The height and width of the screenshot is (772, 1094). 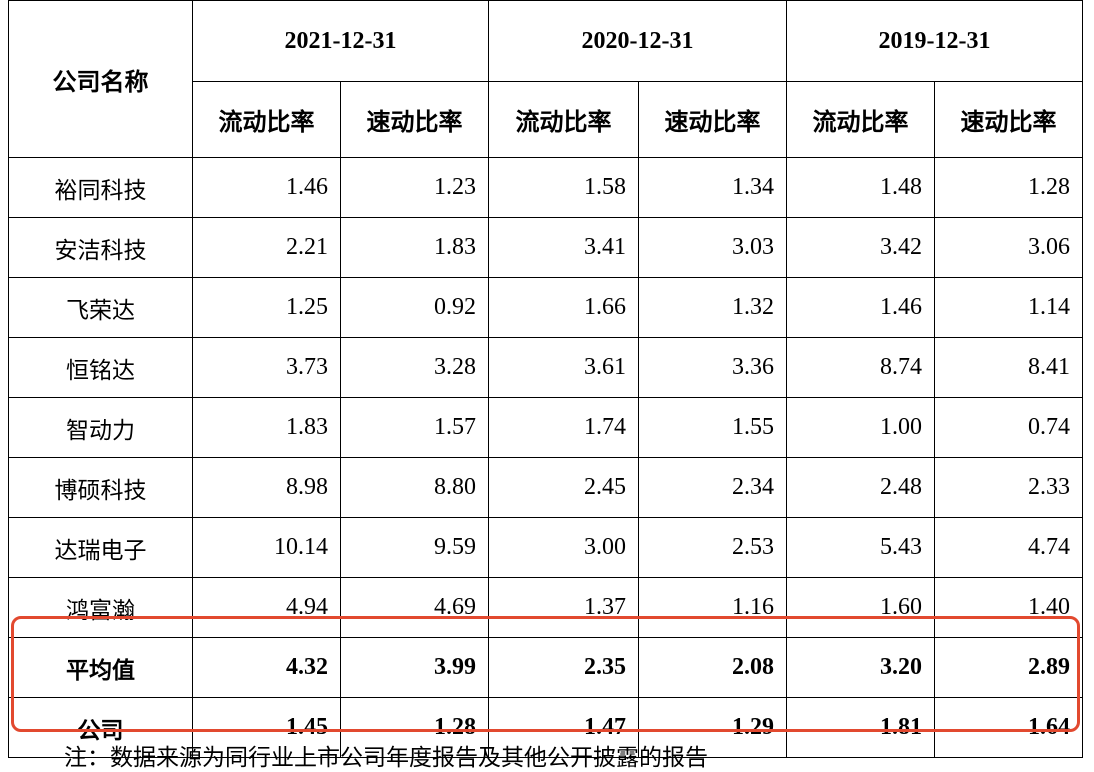 I want to click on table-row: 鸿富瀚 4.94 4.69 1.37 1.16 1.60 1.40, so click(x=545, y=607).